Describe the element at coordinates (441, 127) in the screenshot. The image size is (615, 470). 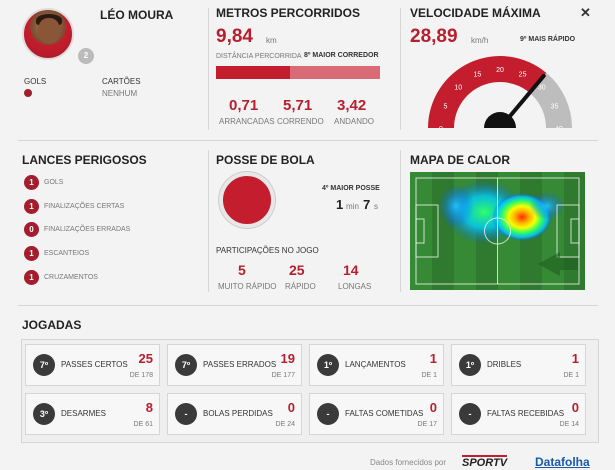
I see `gauge-tick-label: 0` at that location.